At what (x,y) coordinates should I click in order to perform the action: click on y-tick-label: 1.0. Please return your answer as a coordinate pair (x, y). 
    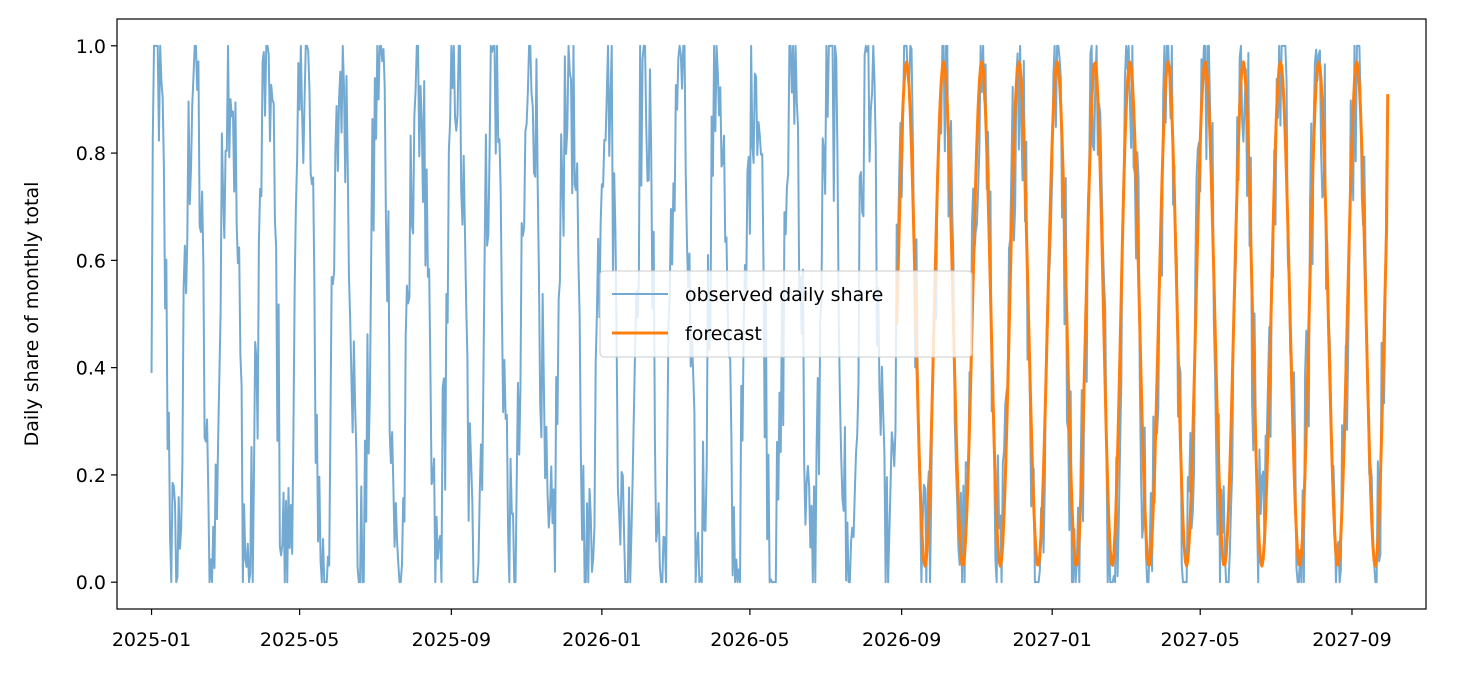
    Looking at the image, I should click on (91, 47).